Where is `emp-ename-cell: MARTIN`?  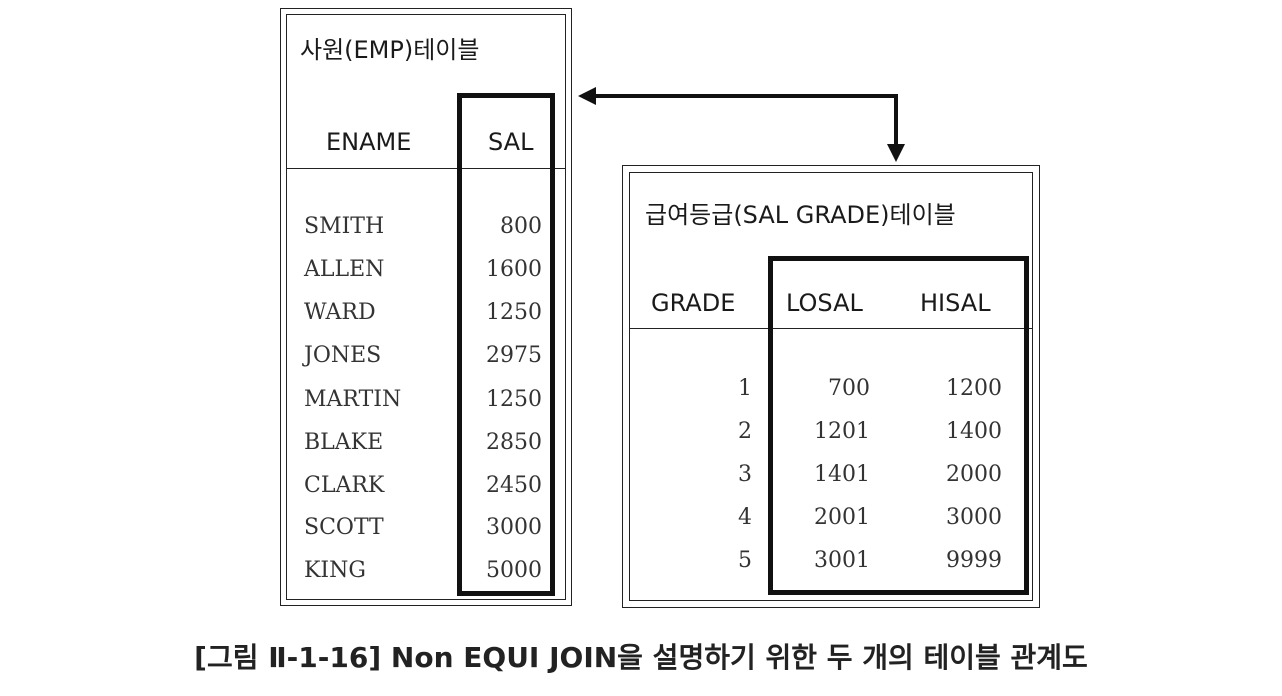
emp-ename-cell: MARTIN is located at coordinates (353, 399).